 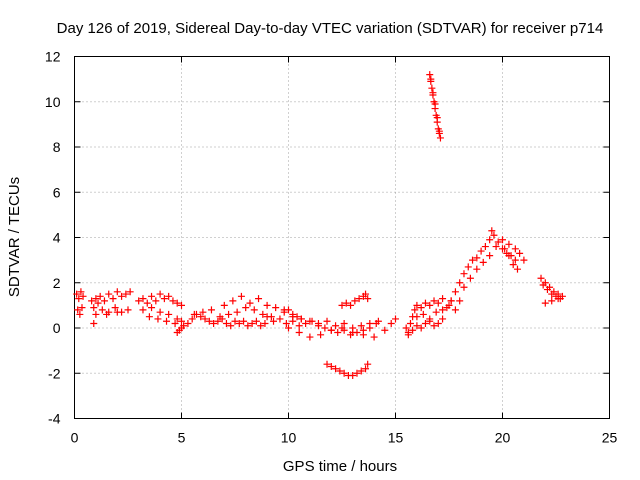 I want to click on x-tick-label: 0, so click(x=75, y=438).